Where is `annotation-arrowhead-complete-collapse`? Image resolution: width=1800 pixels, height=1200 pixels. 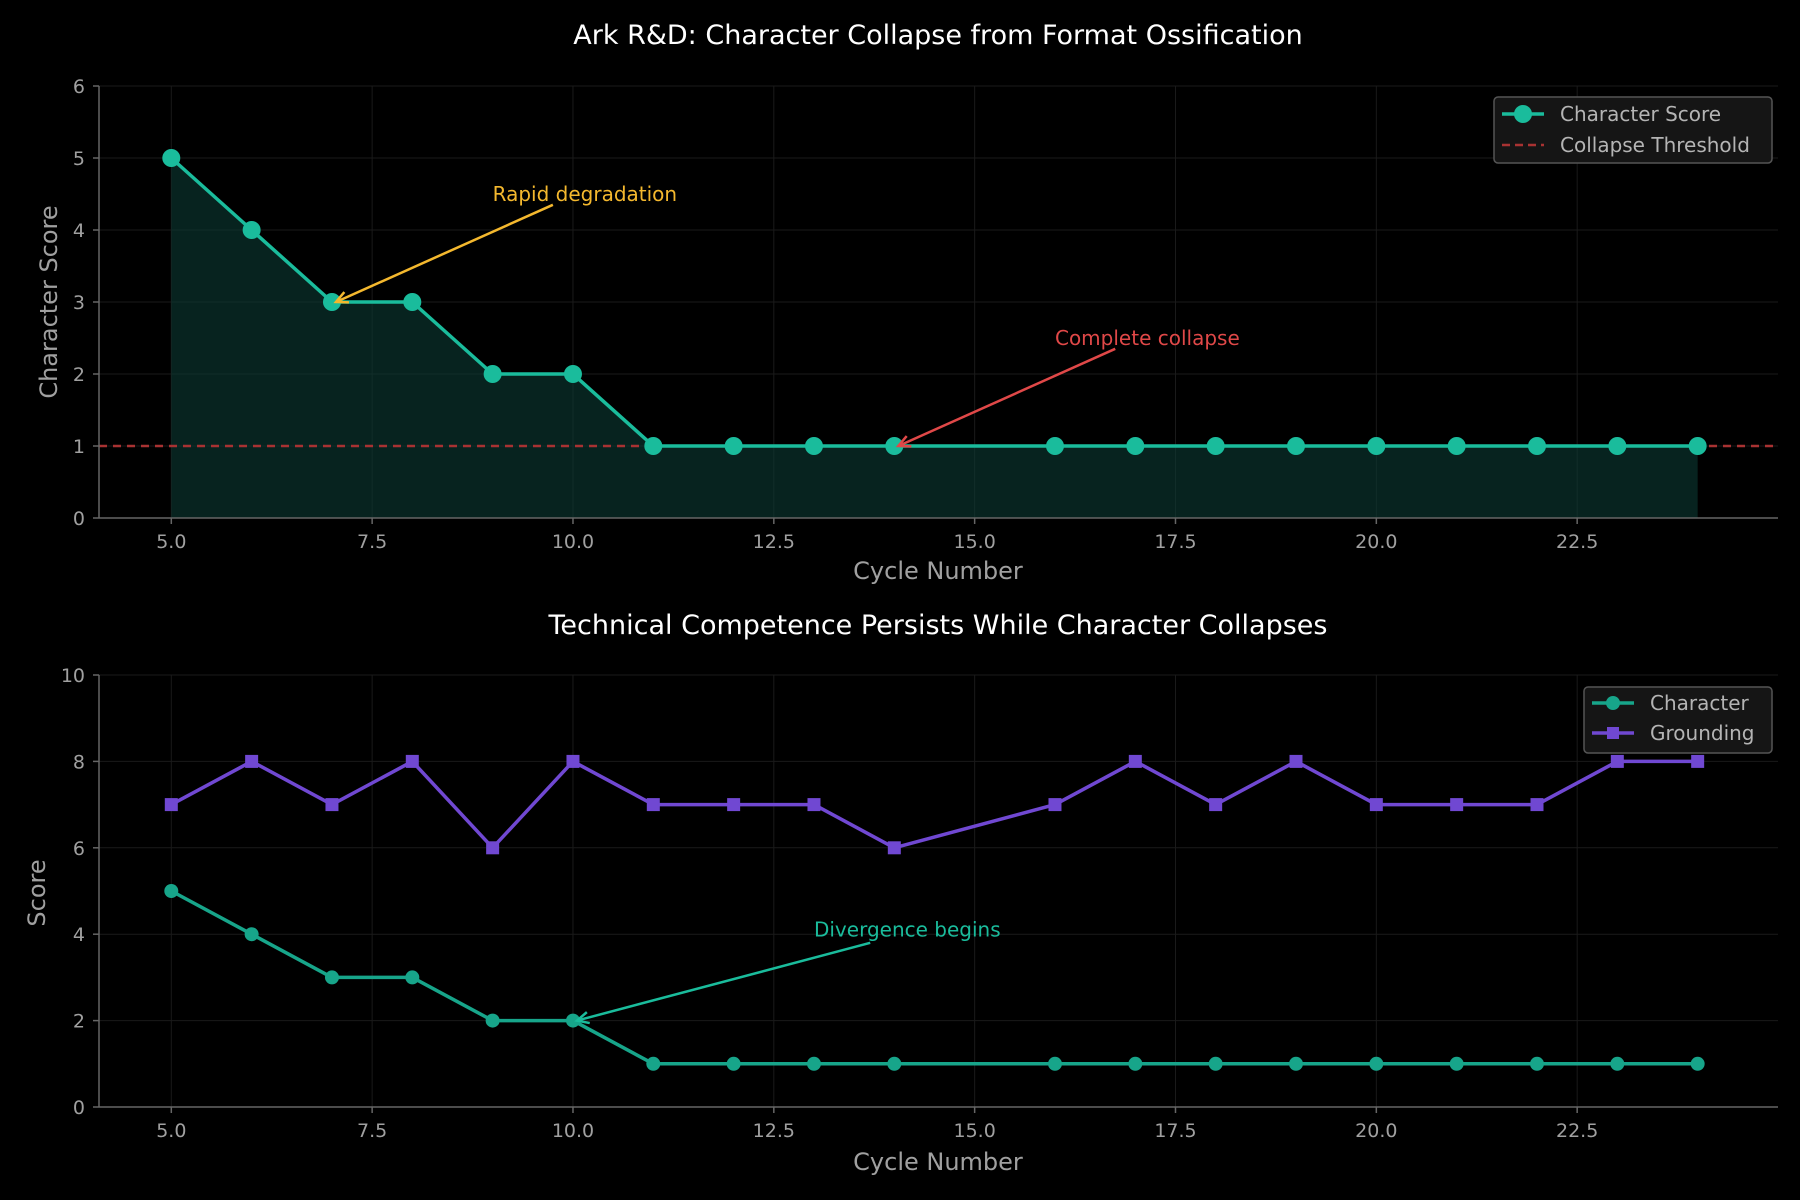 annotation-arrowhead-complete-collapse is located at coordinates (903, 441).